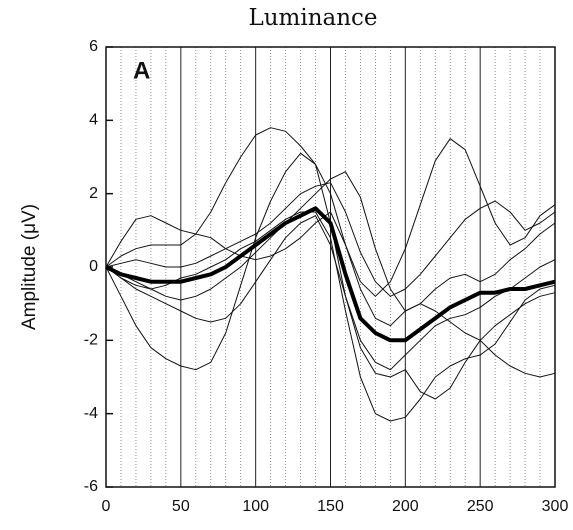 The image size is (573, 530). Describe the element at coordinates (91, 413) in the screenshot. I see `y-tick-label: -4` at that location.